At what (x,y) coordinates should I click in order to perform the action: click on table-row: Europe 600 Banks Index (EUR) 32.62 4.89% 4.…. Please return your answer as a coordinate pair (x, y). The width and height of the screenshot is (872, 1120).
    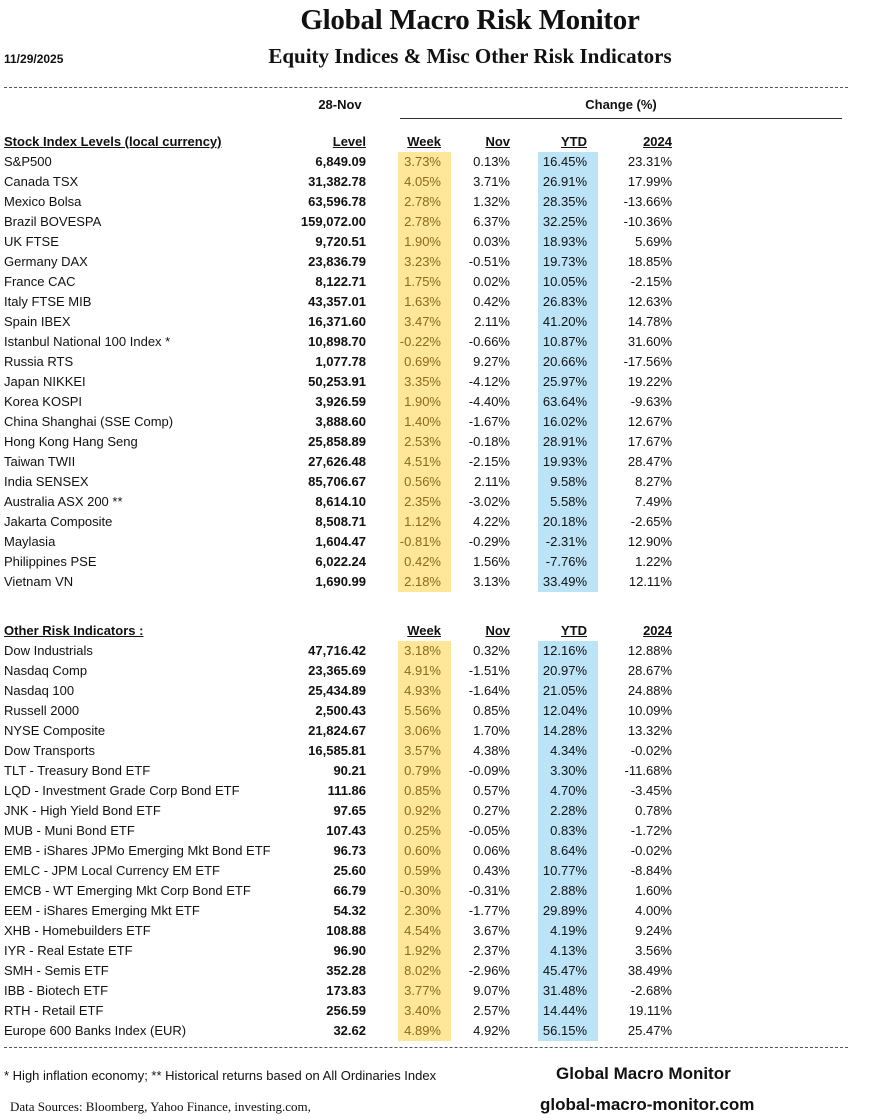
    Looking at the image, I should click on (436, 1031).